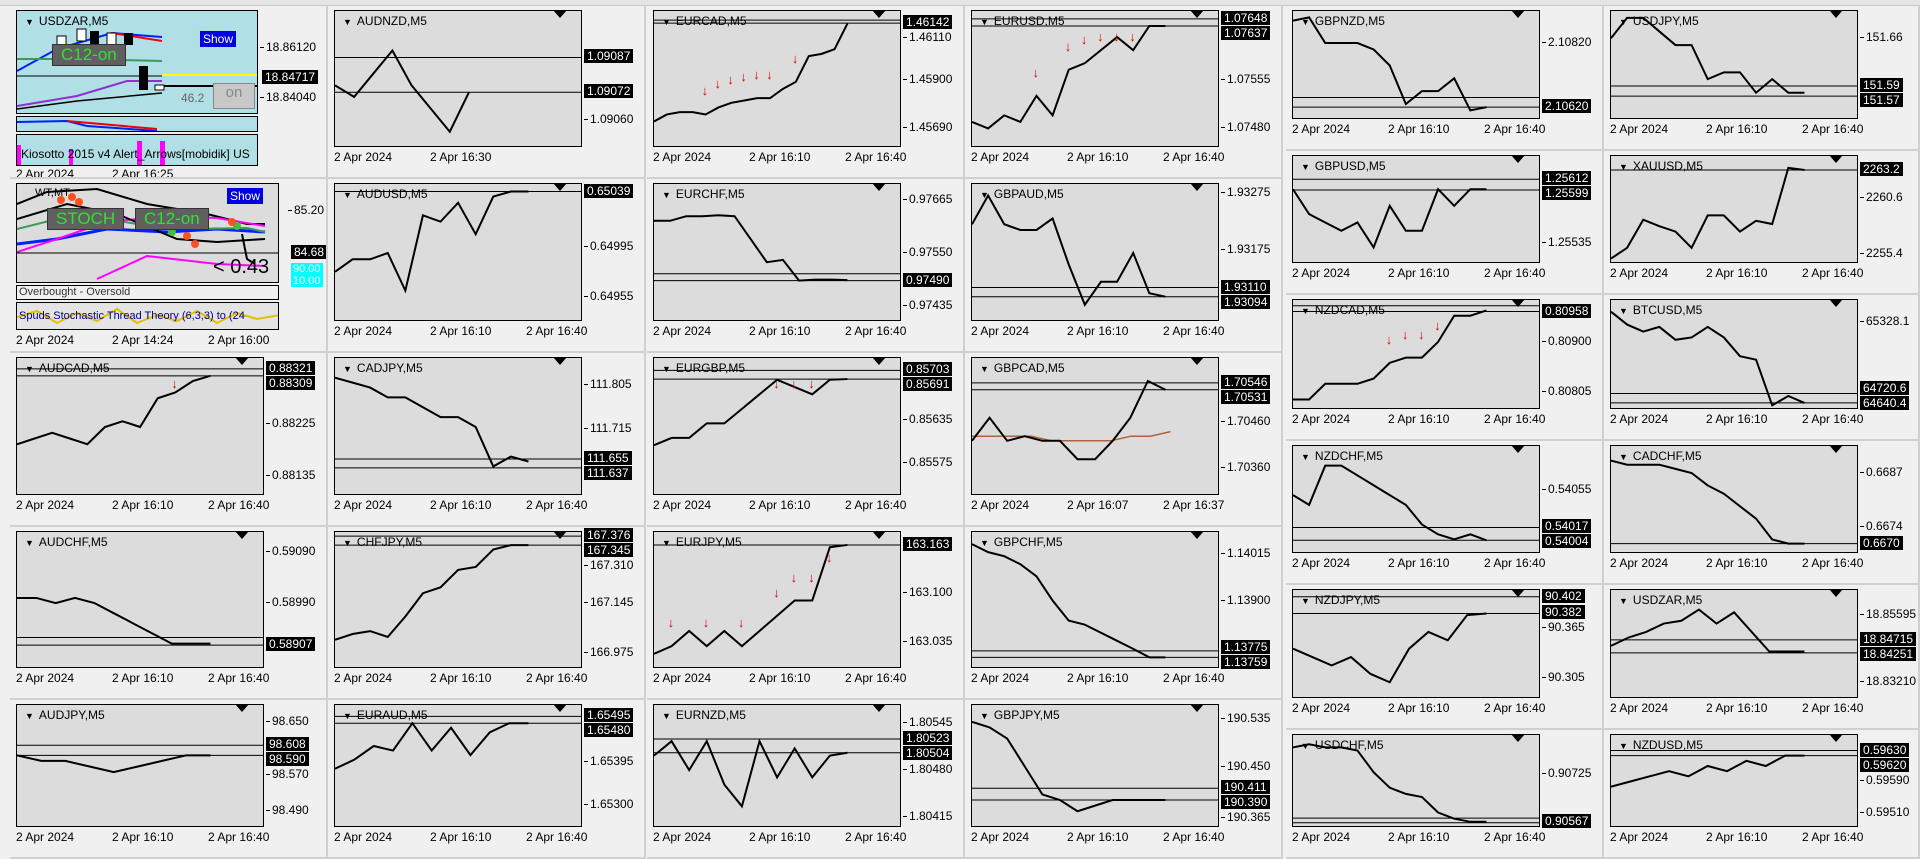 This screenshot has height=859, width=1920. I want to click on plot-area: ▼ NZDCHF,M5, so click(1416, 499).